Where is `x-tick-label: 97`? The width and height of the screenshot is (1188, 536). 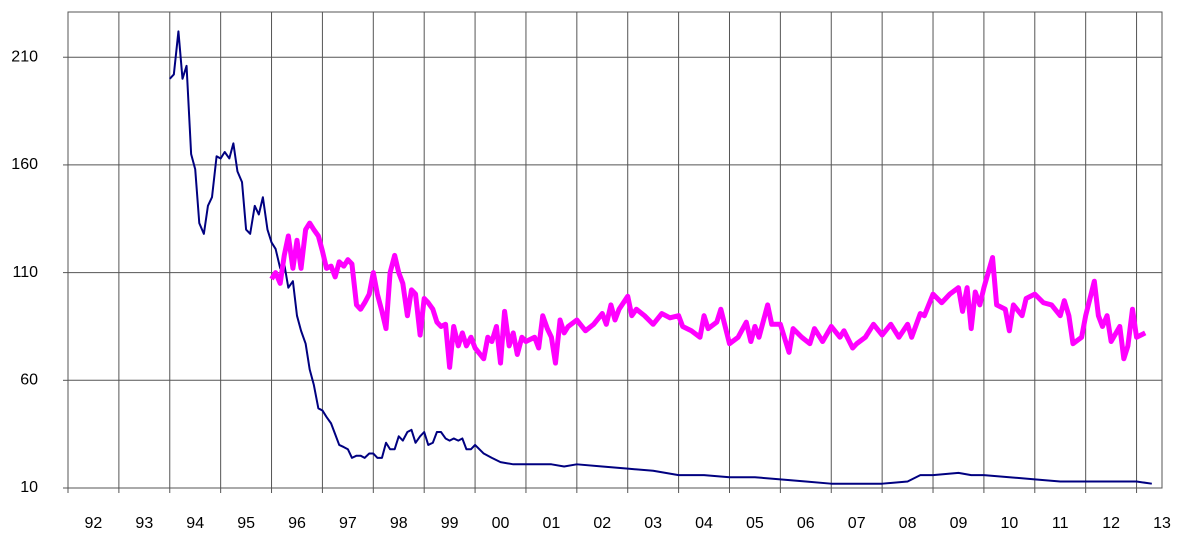 x-tick-label: 97 is located at coordinates (348, 523).